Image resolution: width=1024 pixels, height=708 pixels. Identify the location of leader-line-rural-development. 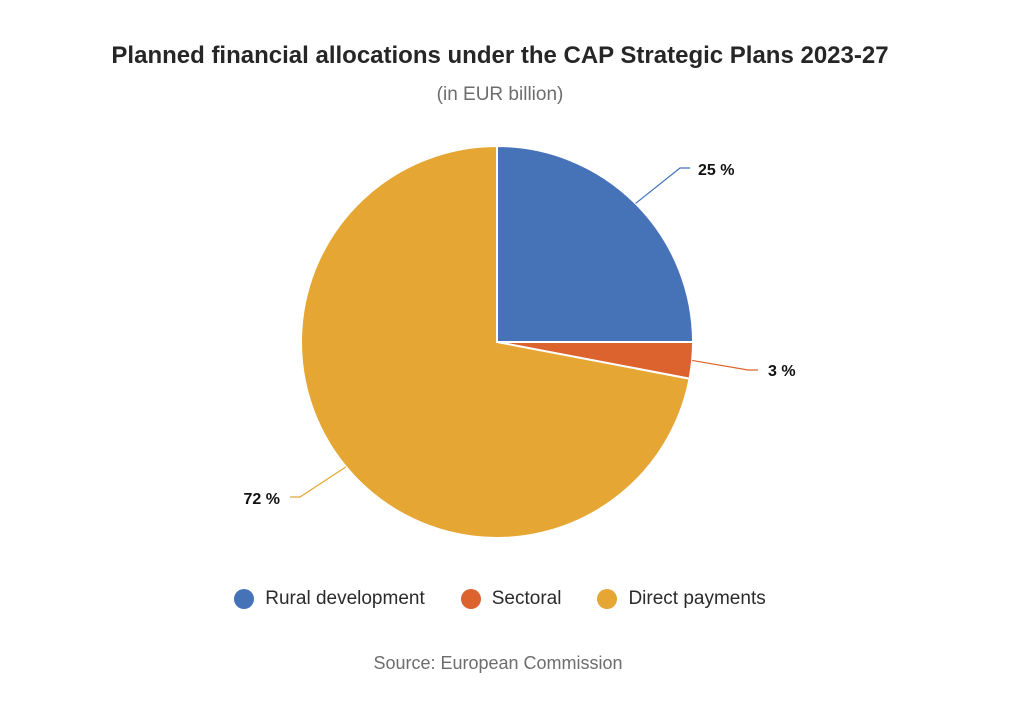
(662, 185).